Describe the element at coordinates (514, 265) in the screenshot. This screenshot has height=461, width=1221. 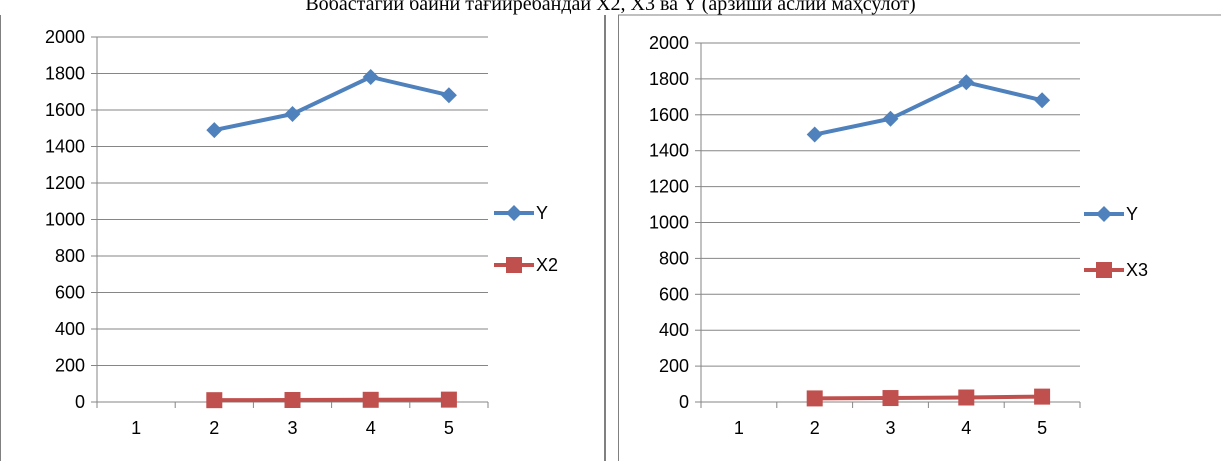
I see `legend-marker-x2` at that location.